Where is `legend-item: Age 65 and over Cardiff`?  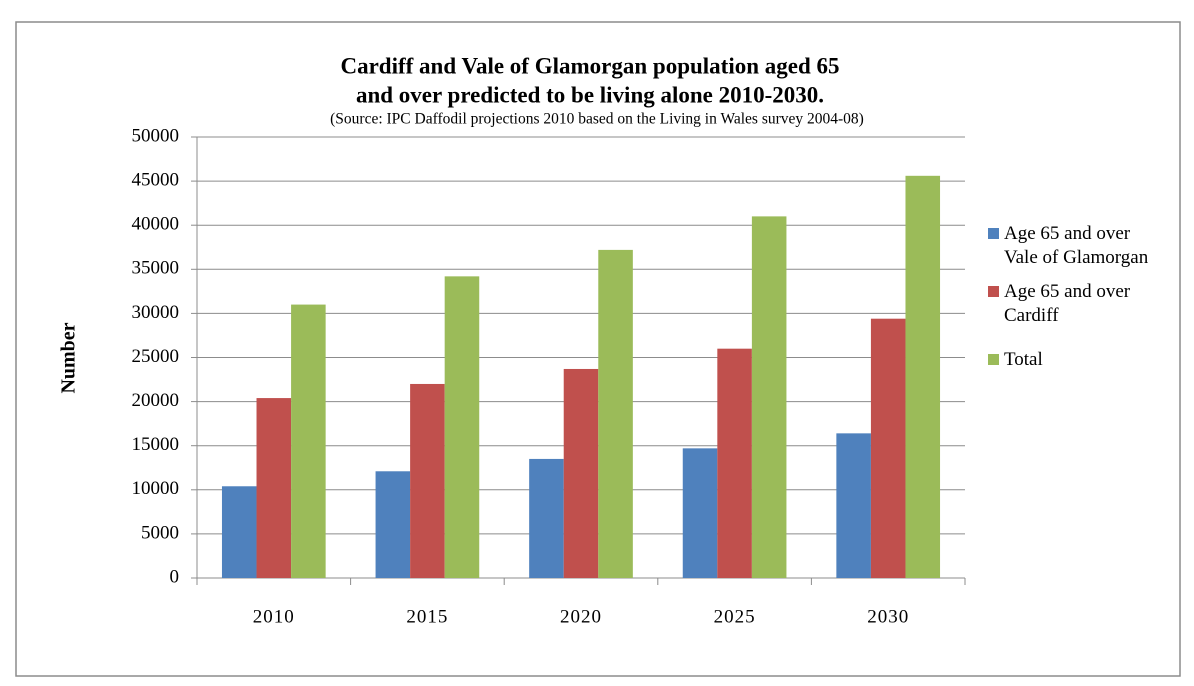
legend-item: Age 65 and over Cardiff is located at coordinates (1078, 304).